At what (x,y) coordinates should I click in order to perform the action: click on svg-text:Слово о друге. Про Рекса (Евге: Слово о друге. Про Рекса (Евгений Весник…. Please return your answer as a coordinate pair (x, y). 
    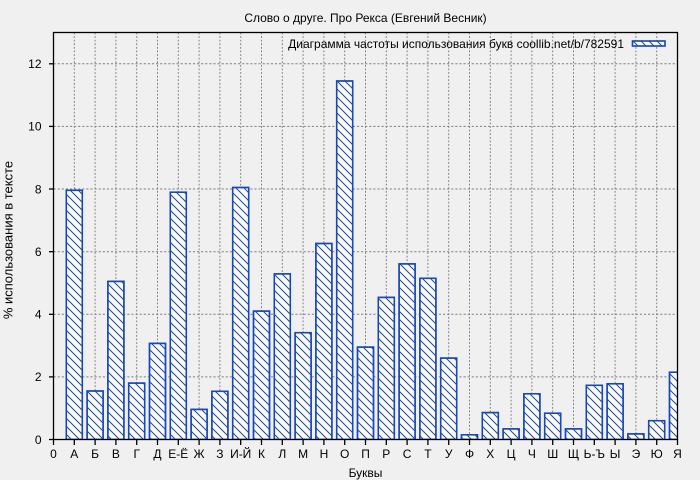
    Looking at the image, I should click on (365, 18).